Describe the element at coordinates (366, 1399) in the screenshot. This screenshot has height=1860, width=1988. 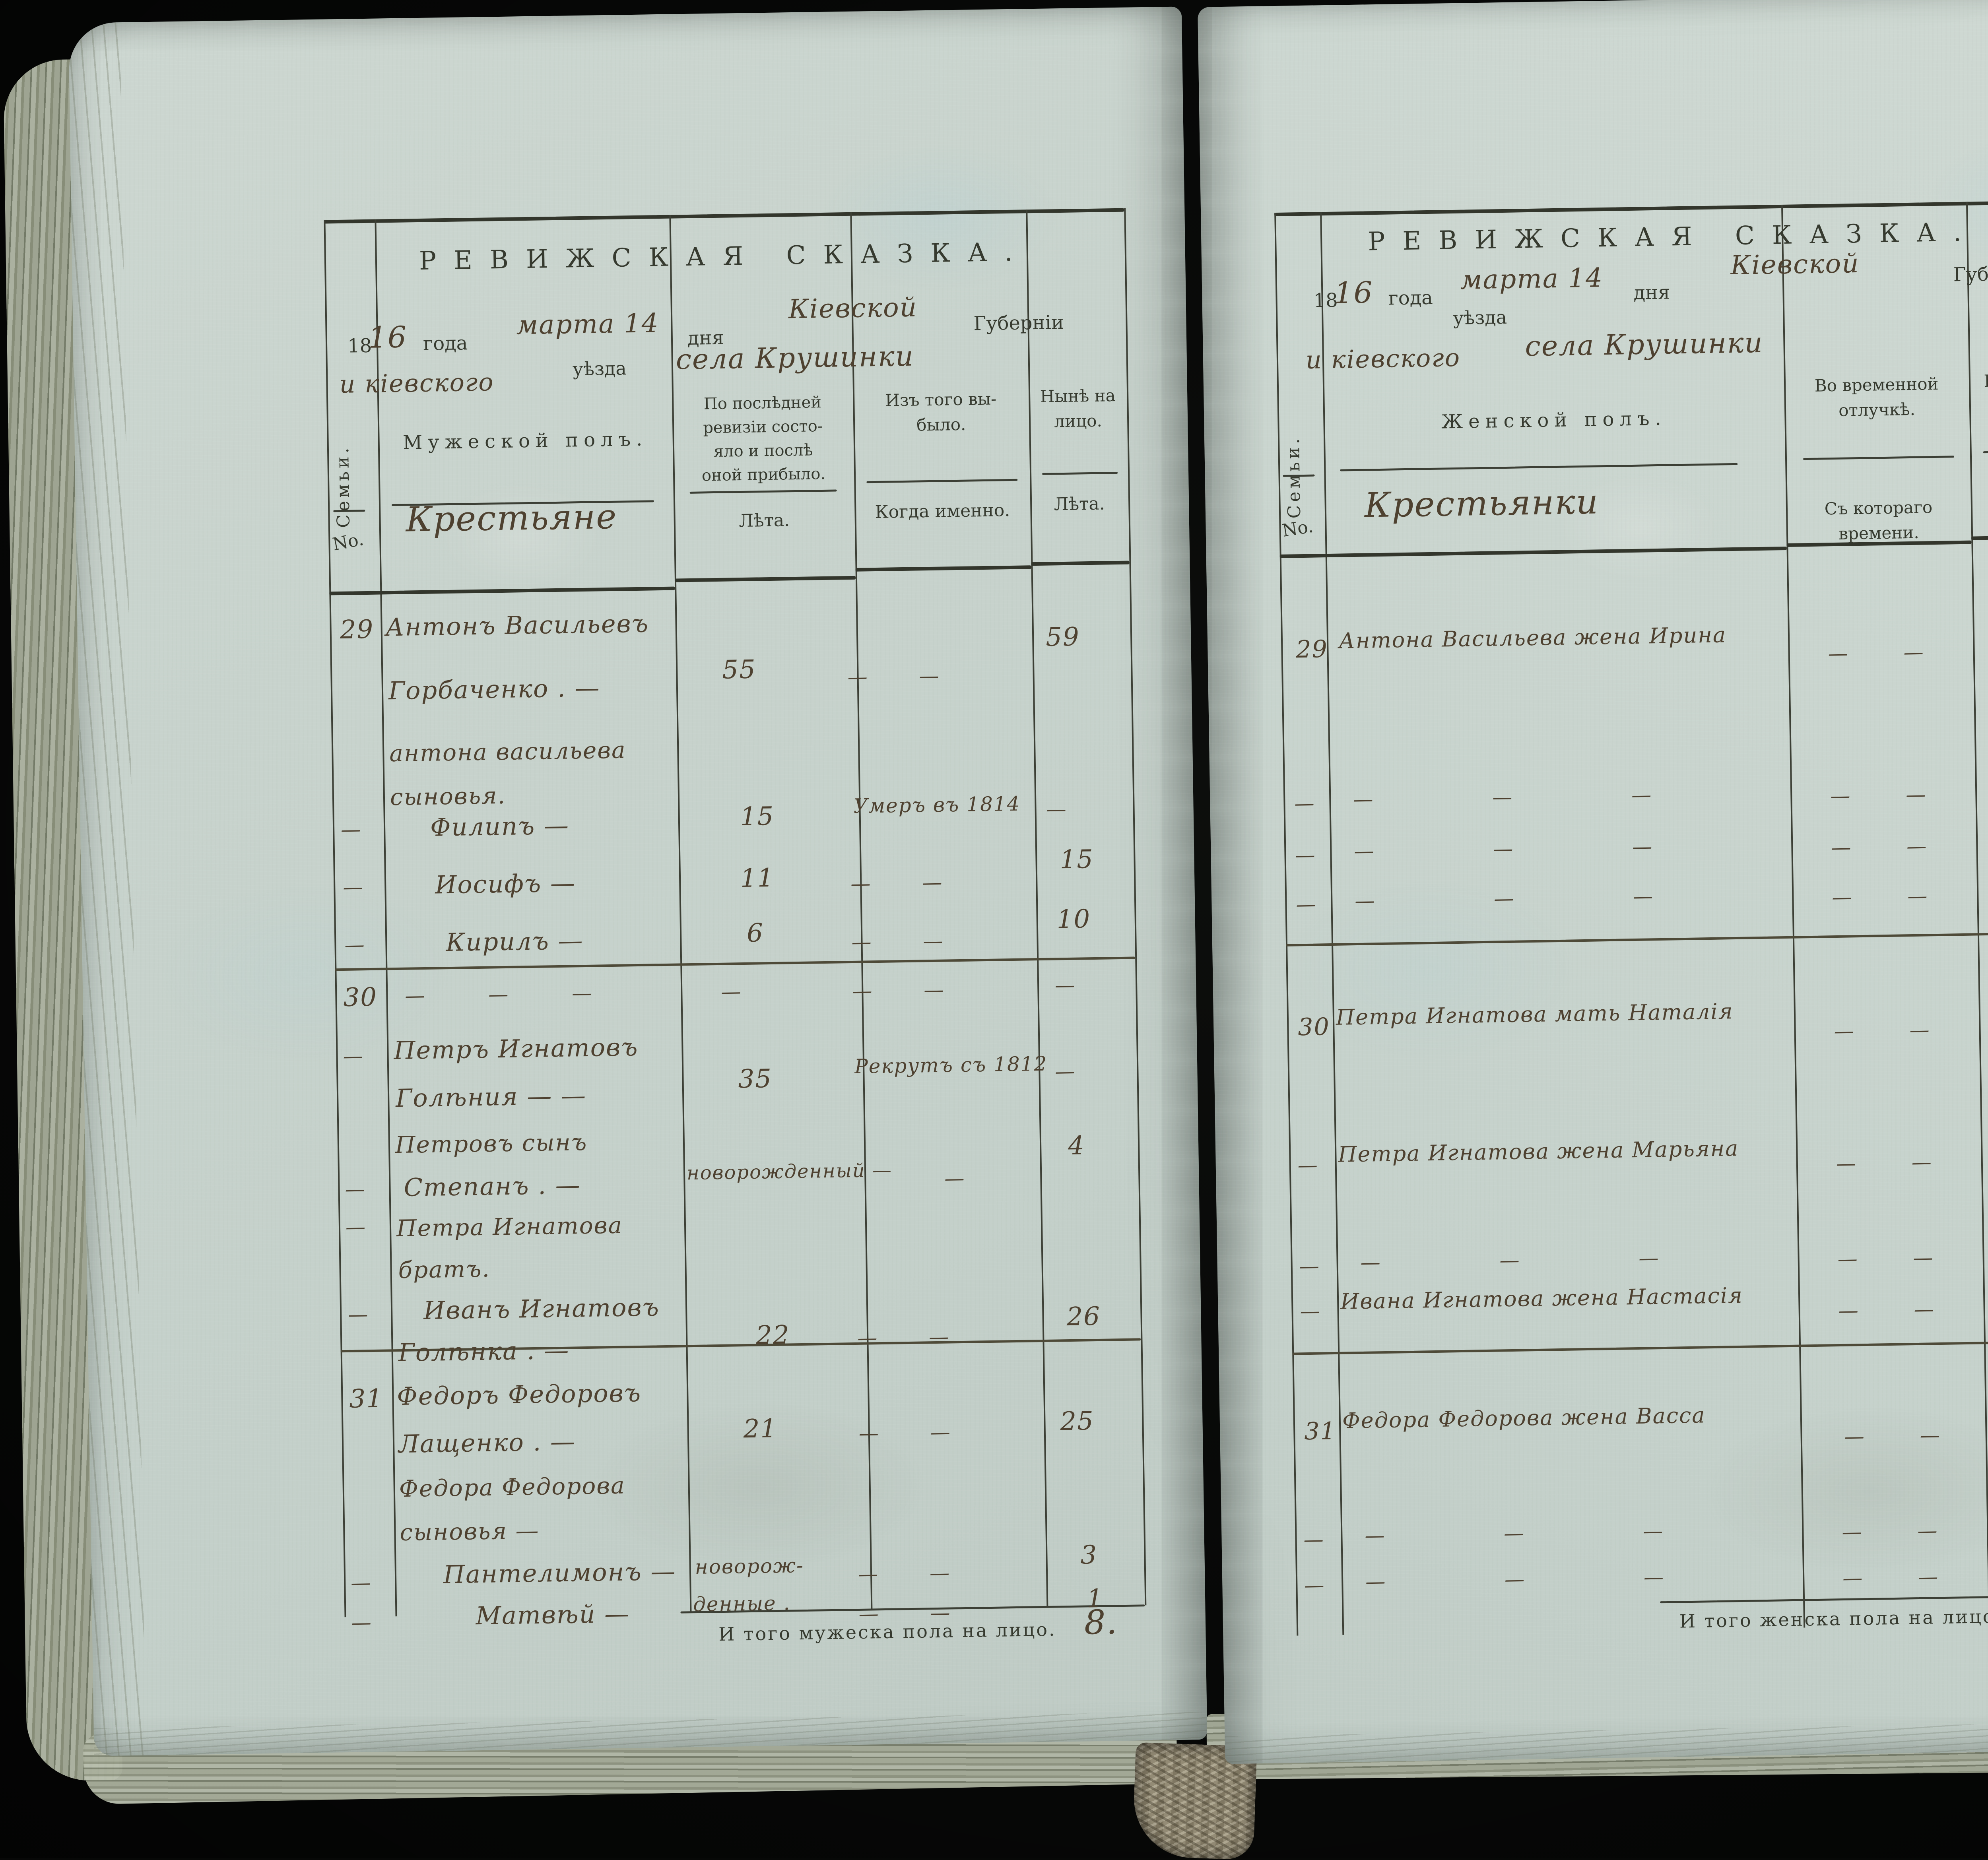
I see `family-no: 31` at that location.